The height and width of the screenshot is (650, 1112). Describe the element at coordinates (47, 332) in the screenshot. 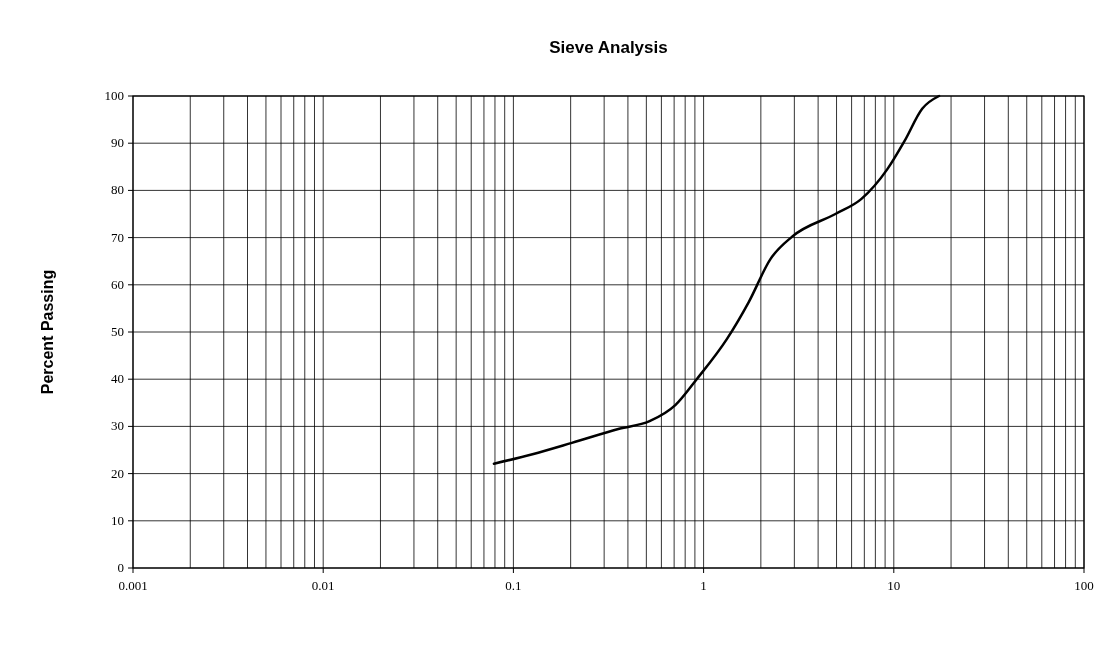

I see `y-axis-title: Percent Passing` at that location.